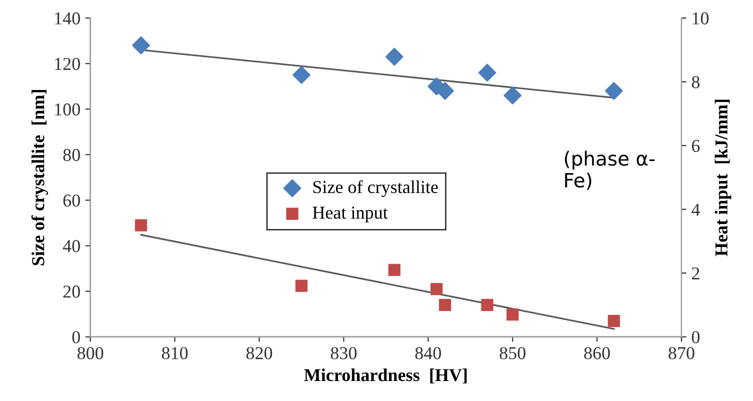 This screenshot has height=401, width=753. Describe the element at coordinates (76, 337) in the screenshot. I see `y-tick-label: 0` at that location.